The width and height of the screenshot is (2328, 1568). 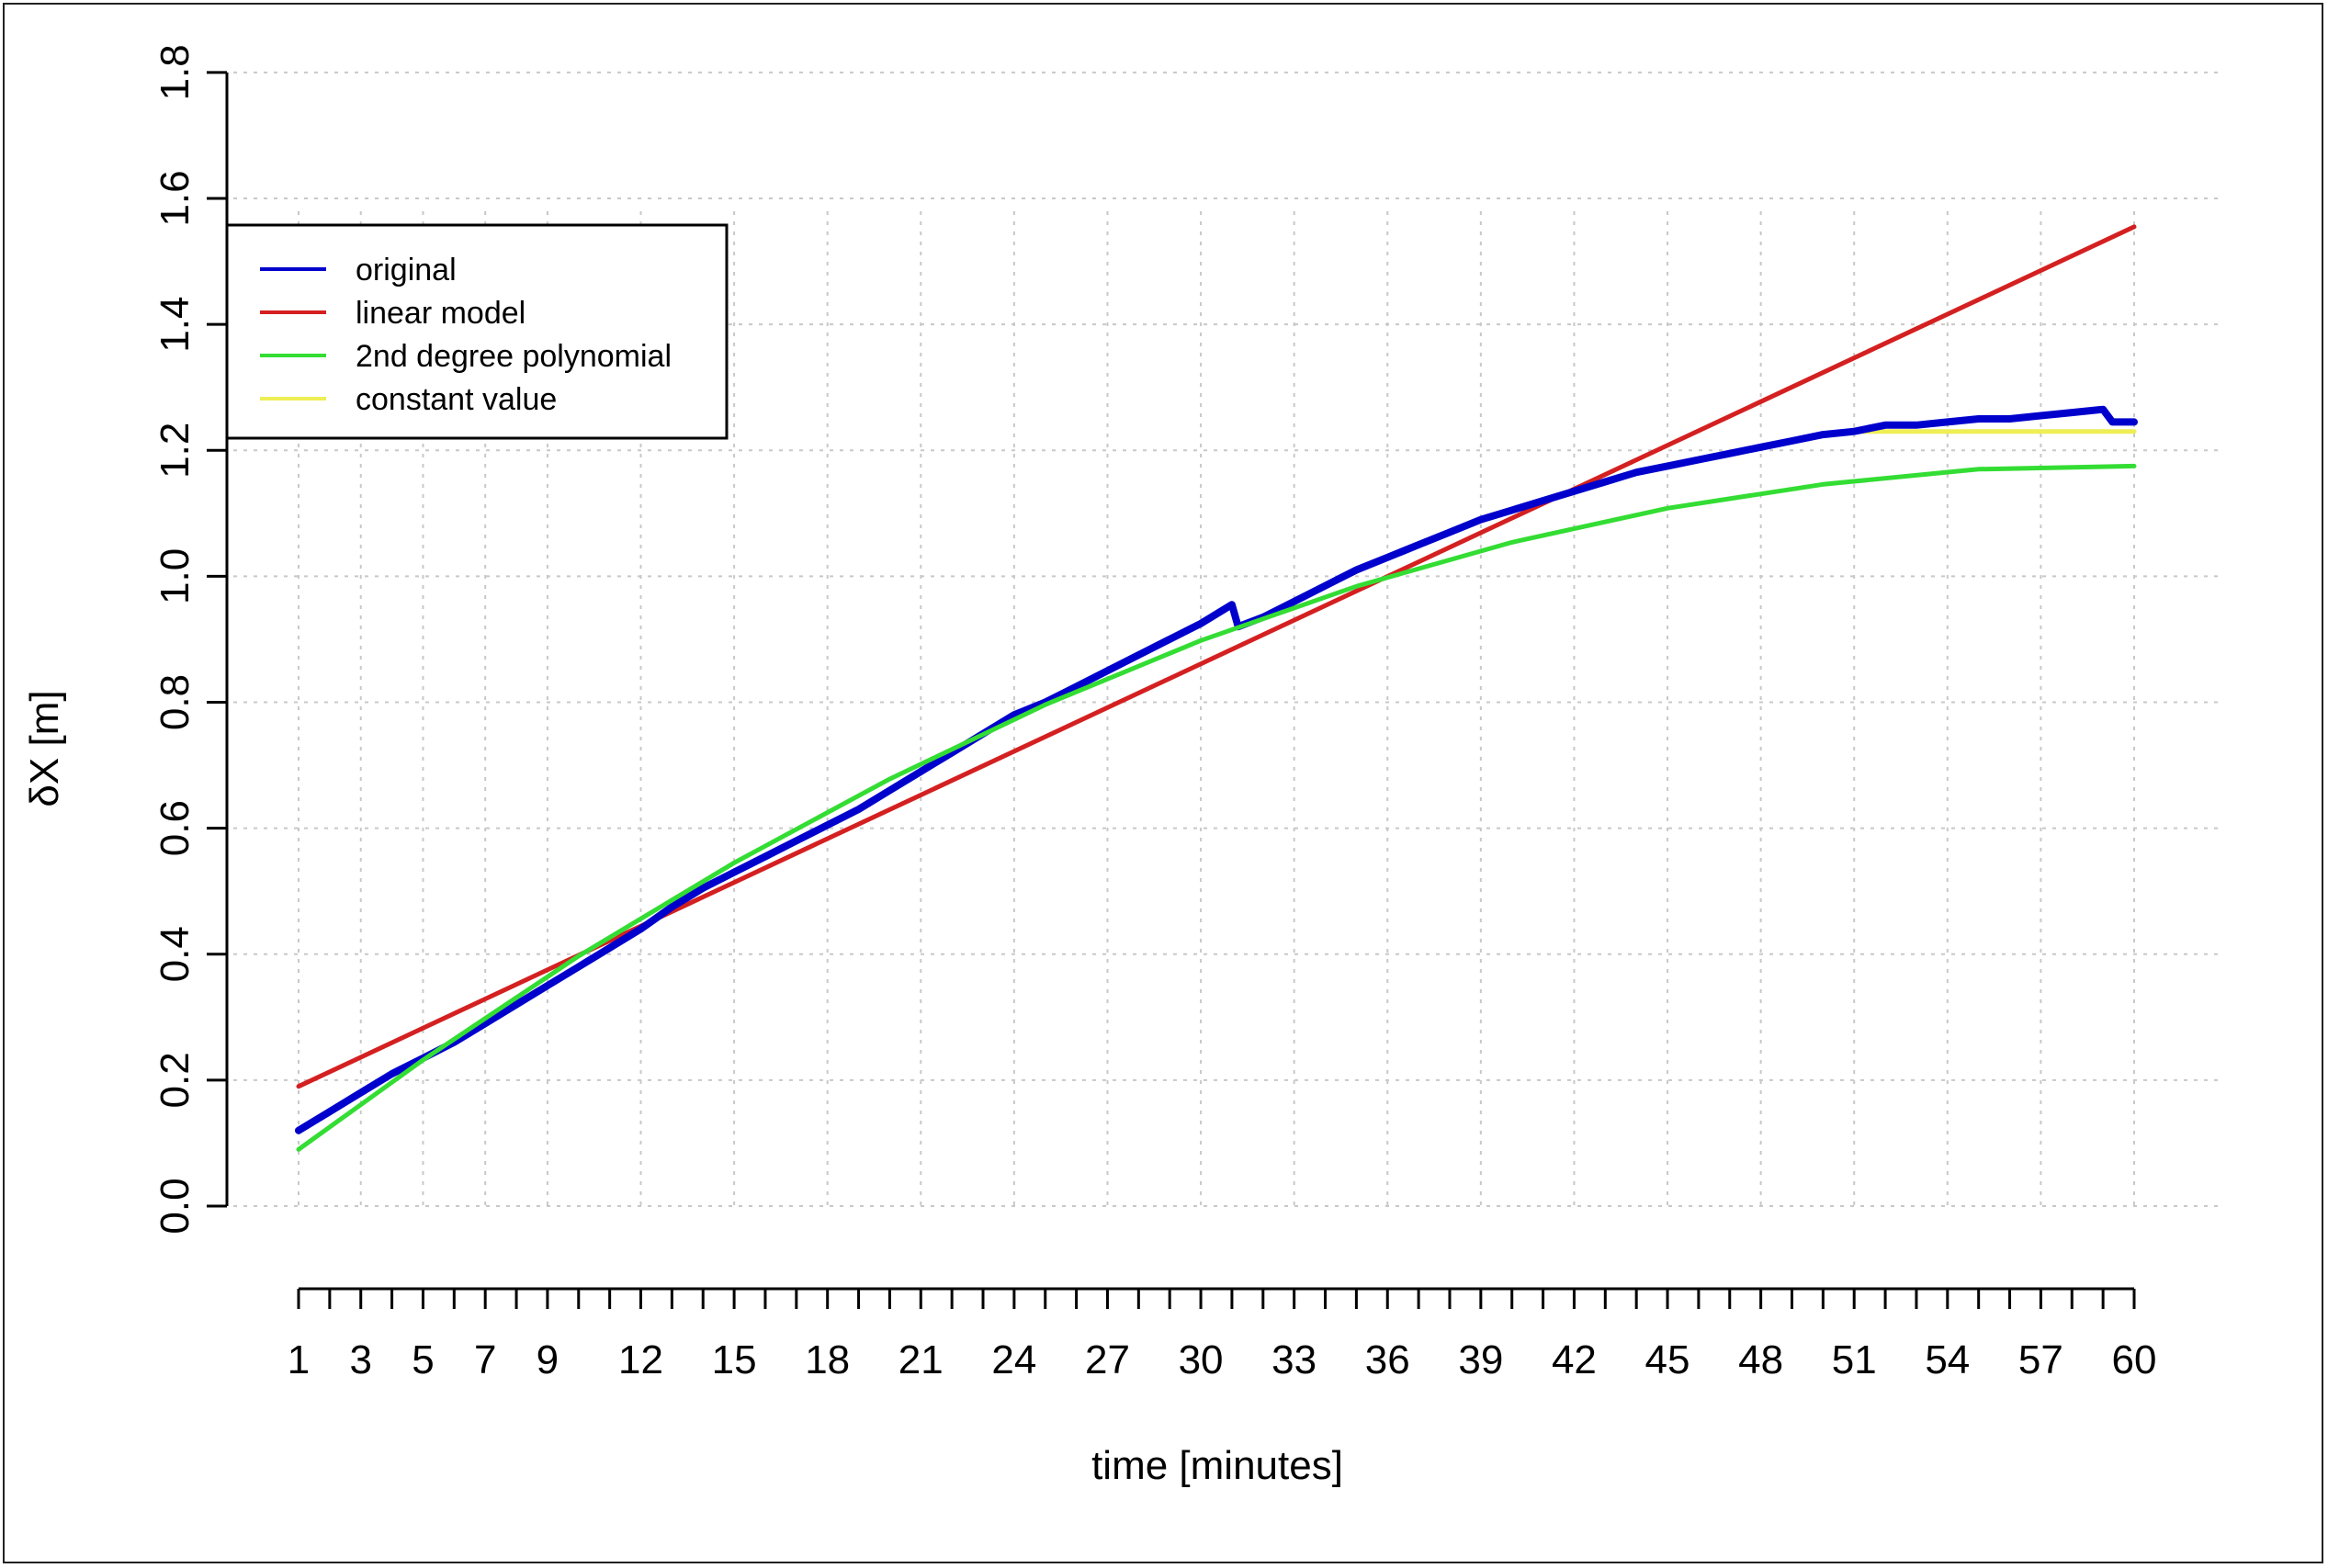 What do you see at coordinates (175, 702) in the screenshot?
I see `y-tick-label: 0.8` at bounding box center [175, 702].